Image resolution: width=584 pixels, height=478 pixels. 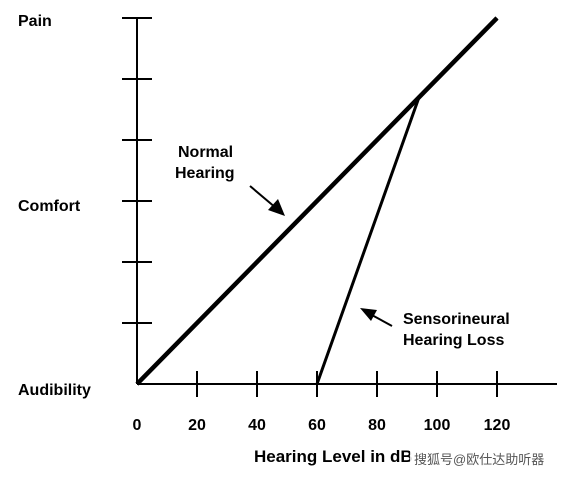 I want to click on x-tick-label: 120, so click(x=497, y=425).